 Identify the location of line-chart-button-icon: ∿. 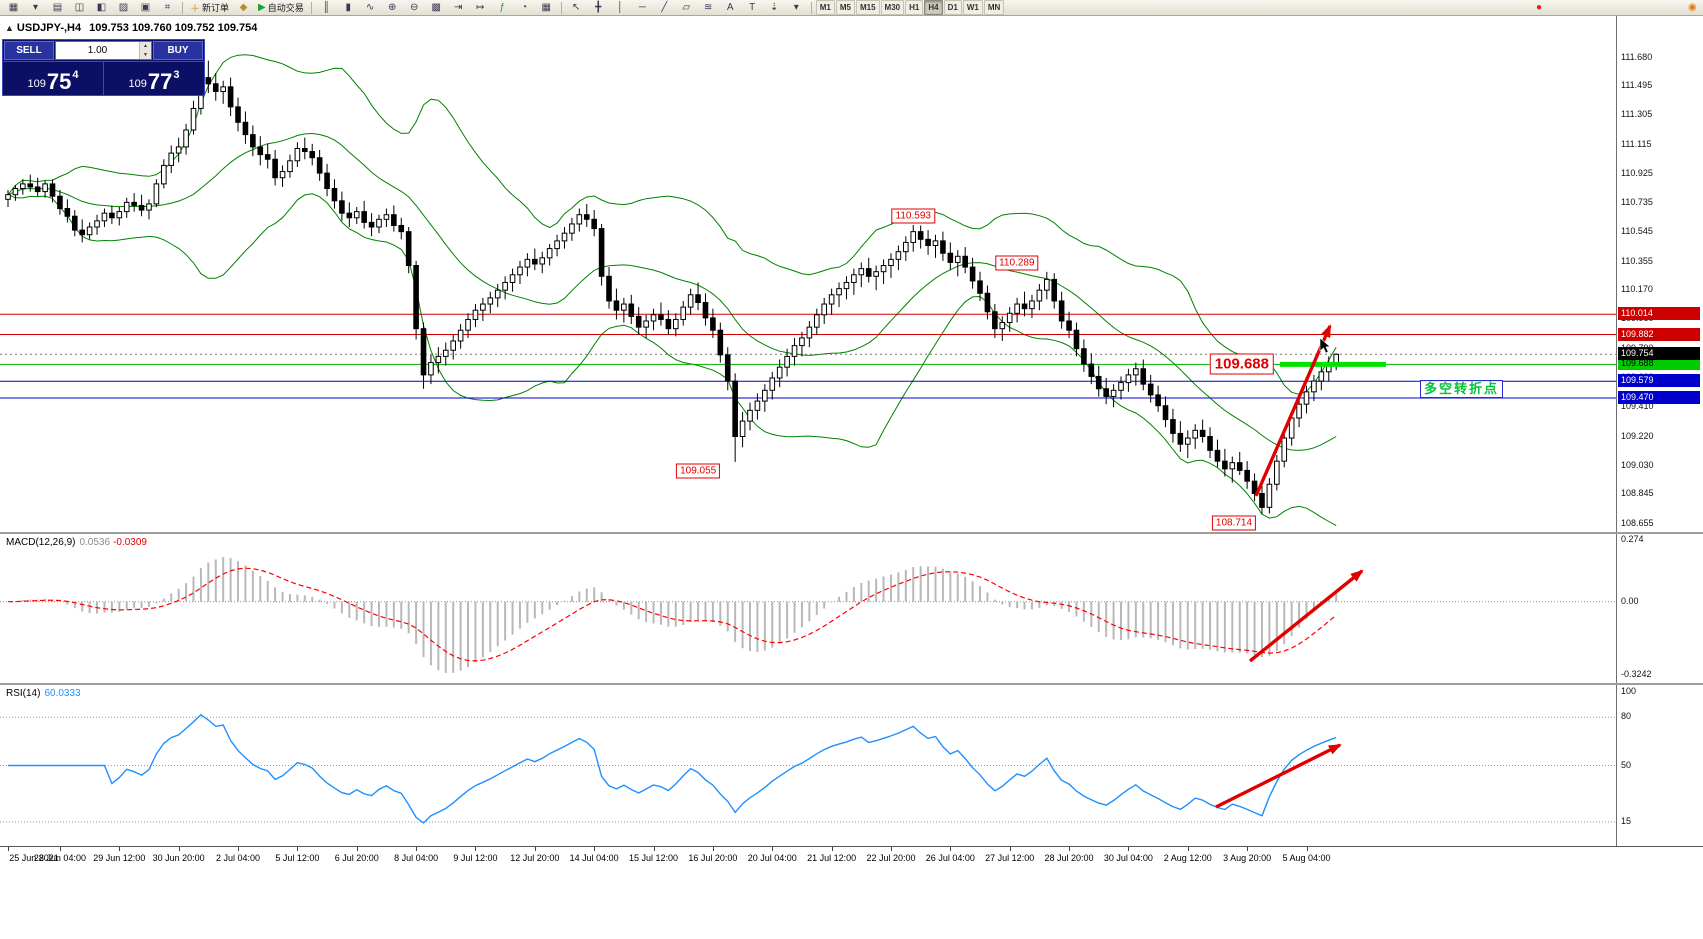
(370, 7).